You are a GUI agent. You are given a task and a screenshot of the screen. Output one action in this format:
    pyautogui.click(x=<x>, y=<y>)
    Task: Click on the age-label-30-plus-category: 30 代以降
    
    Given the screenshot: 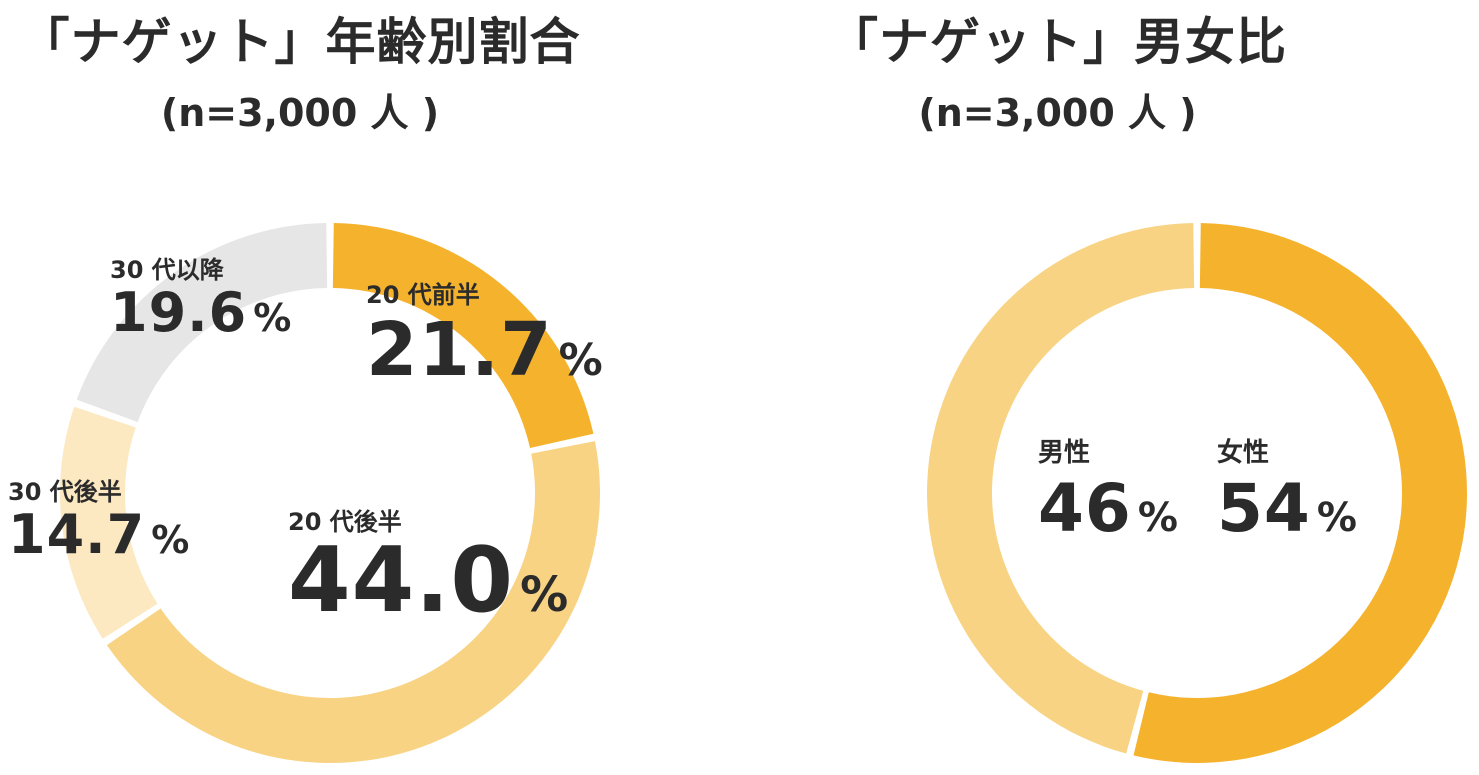 What is the action you would take?
    pyautogui.click(x=167, y=270)
    